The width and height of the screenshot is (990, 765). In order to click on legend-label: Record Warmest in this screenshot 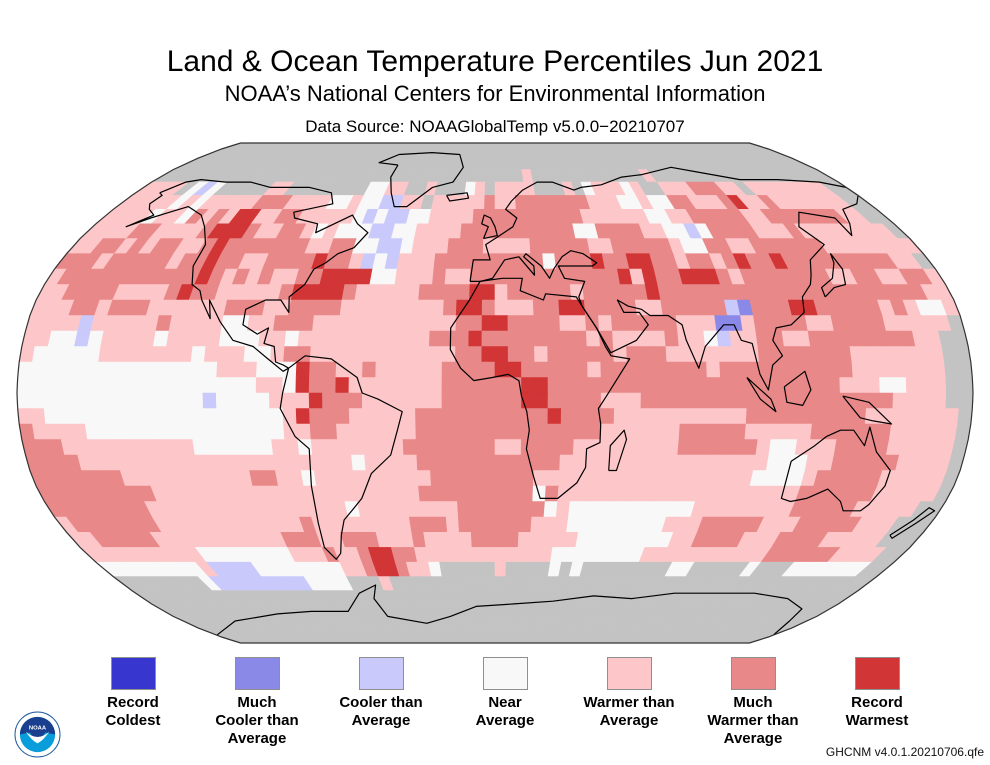, I will do `click(877, 711)`.